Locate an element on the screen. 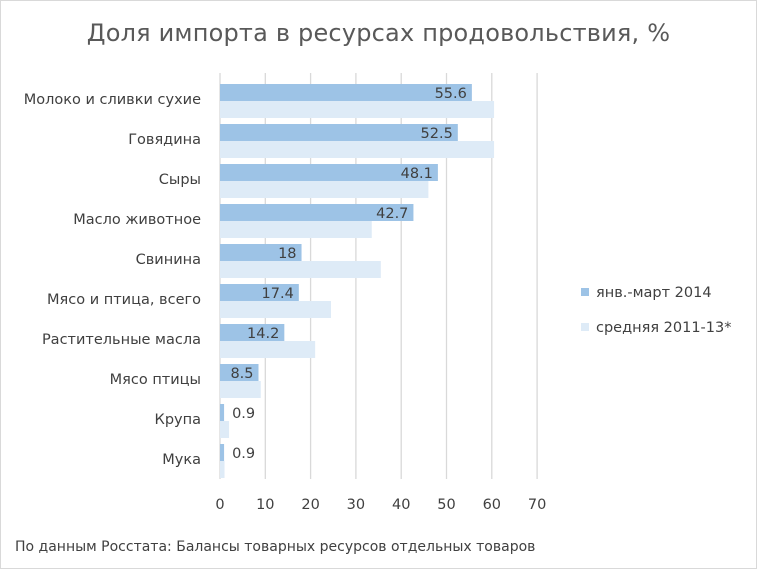 The image size is (757, 569). category-label: Мука is located at coordinates (181, 460).